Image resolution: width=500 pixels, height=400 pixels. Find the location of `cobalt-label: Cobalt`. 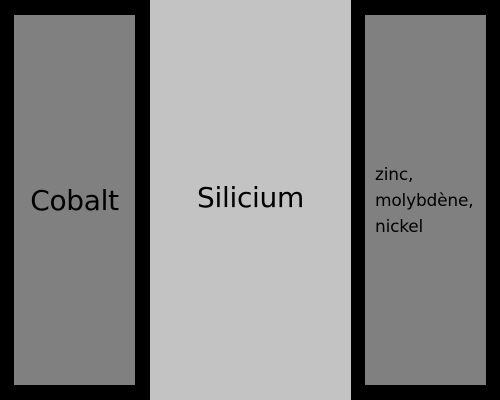

cobalt-label: Cobalt is located at coordinates (74, 200).